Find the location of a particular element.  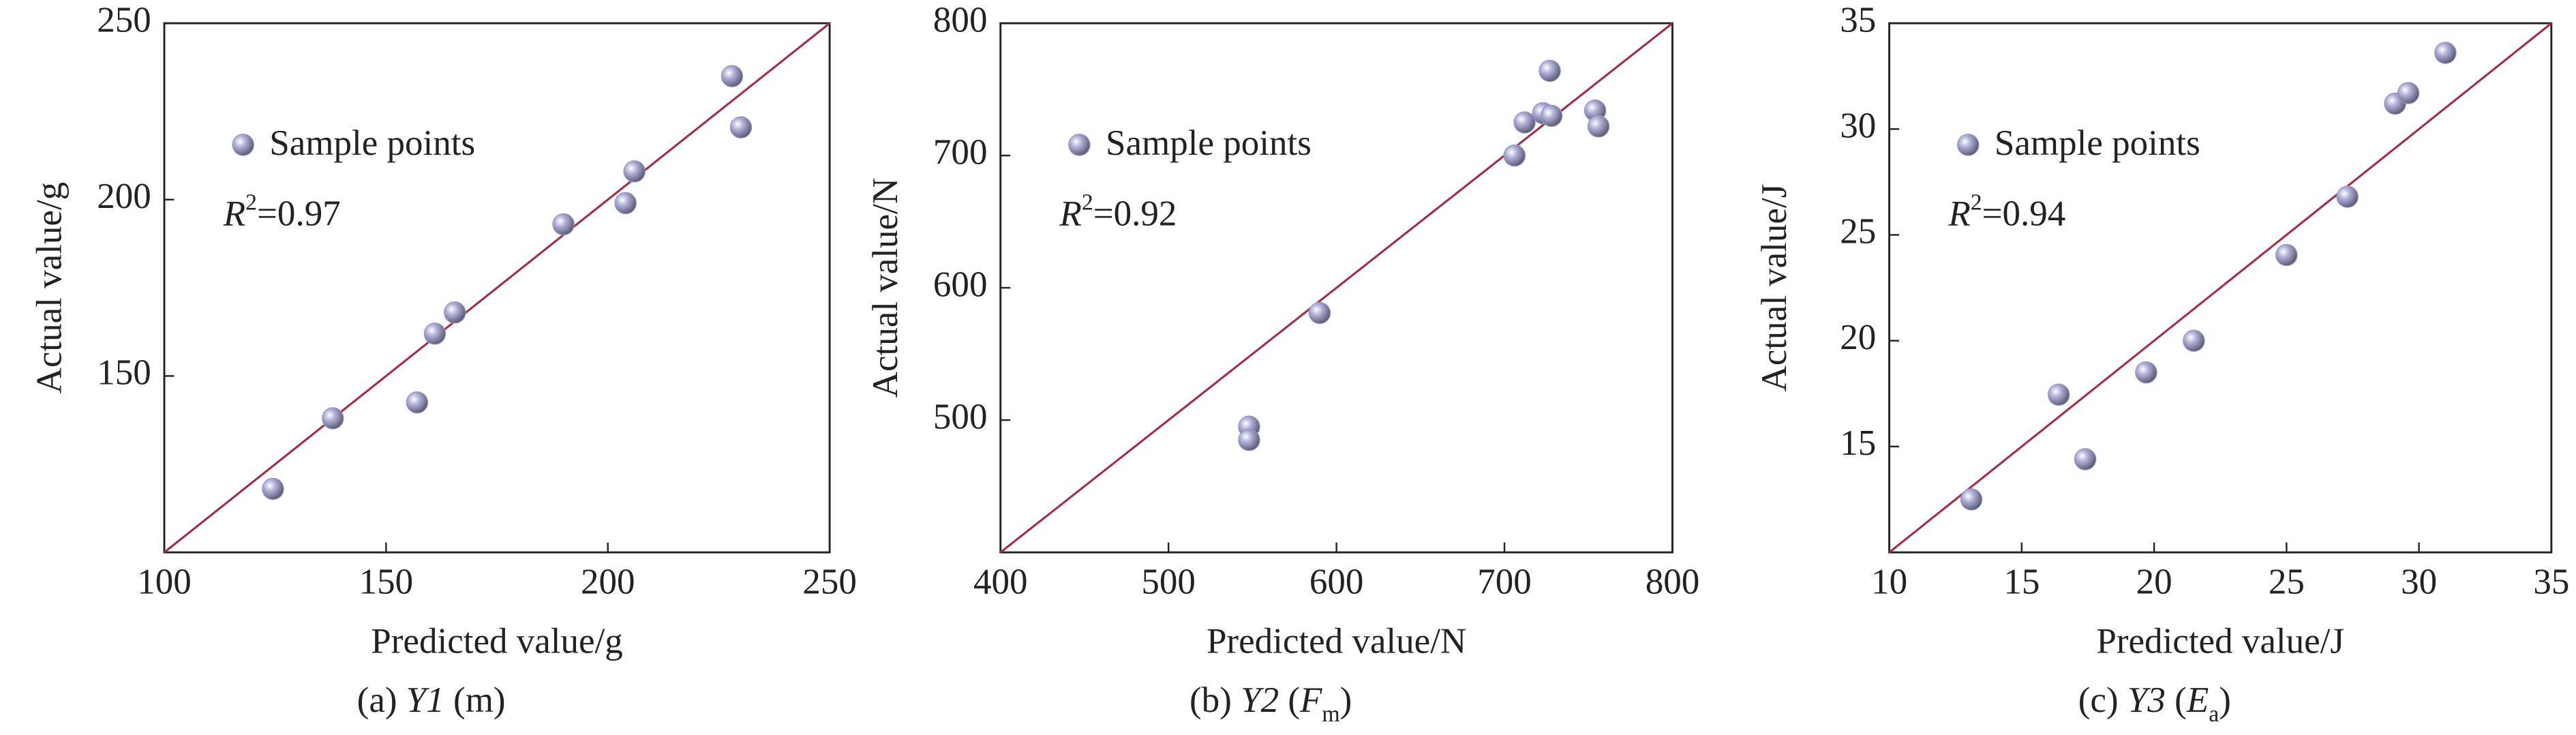

y-tick-label: 15 is located at coordinates (1858, 443).